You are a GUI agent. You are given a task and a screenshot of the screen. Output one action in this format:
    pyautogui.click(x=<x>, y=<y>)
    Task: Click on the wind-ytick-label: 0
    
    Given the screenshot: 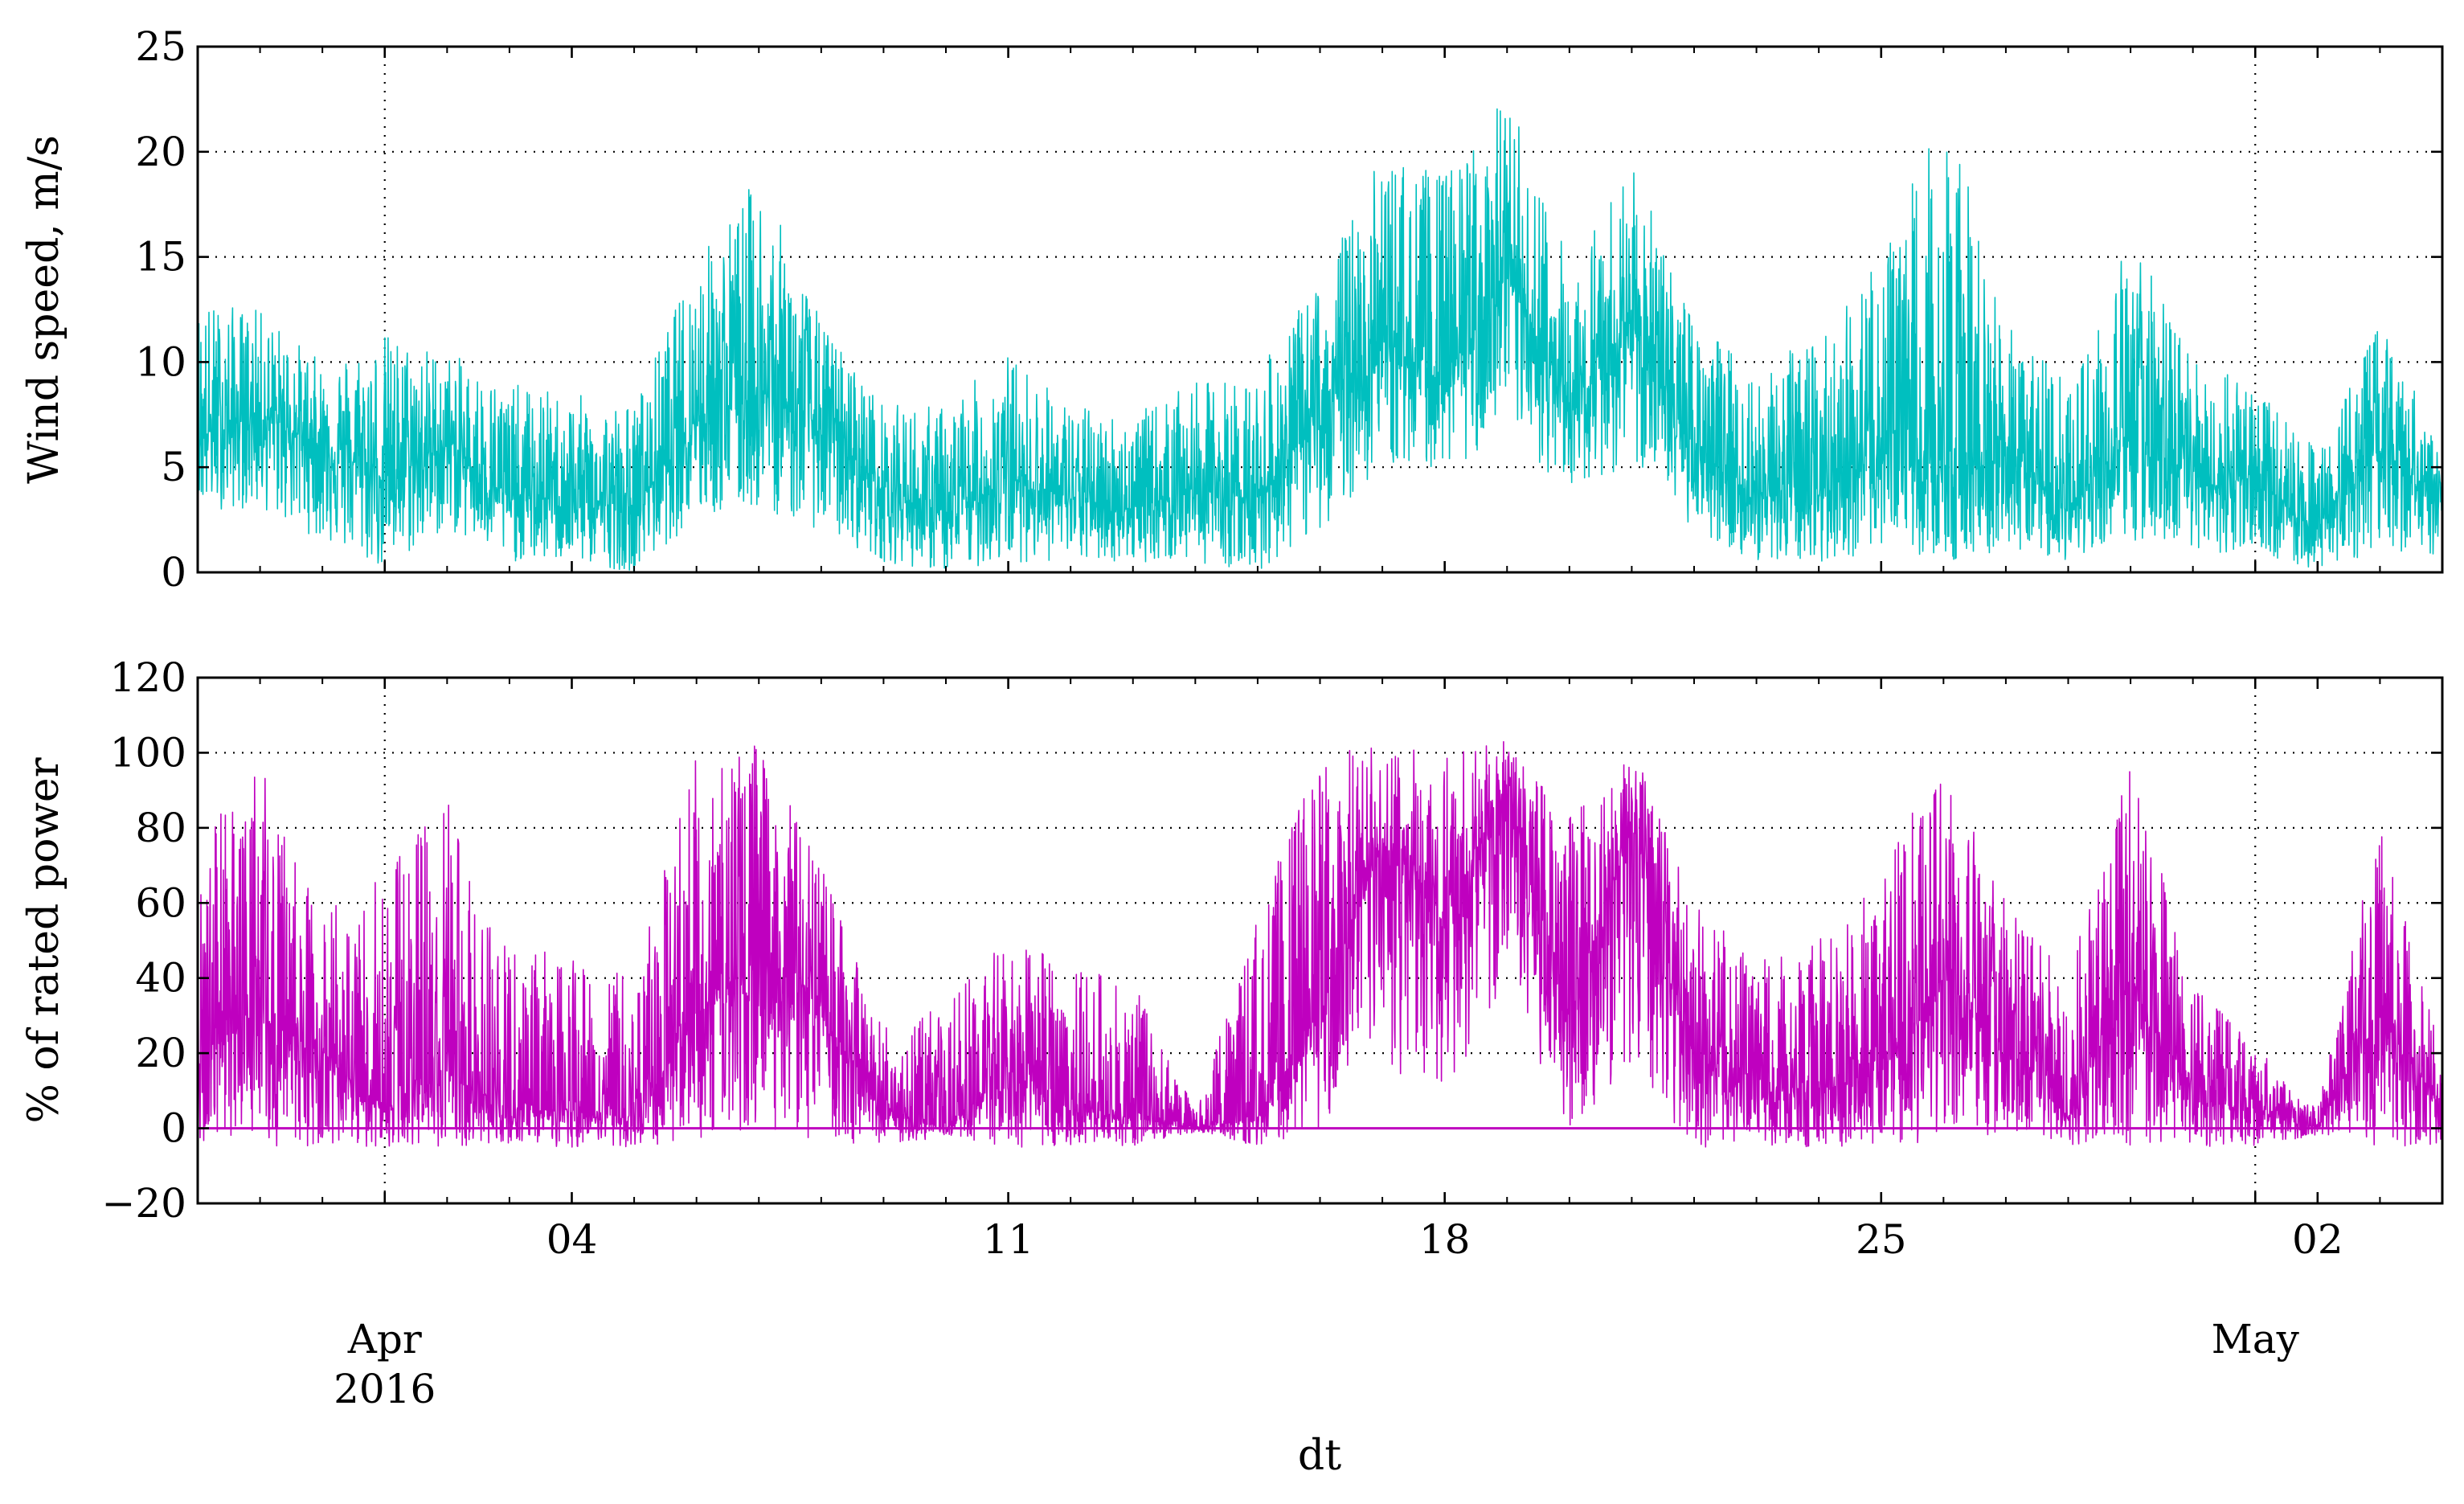 What is the action you would take?
    pyautogui.click(x=173, y=572)
    